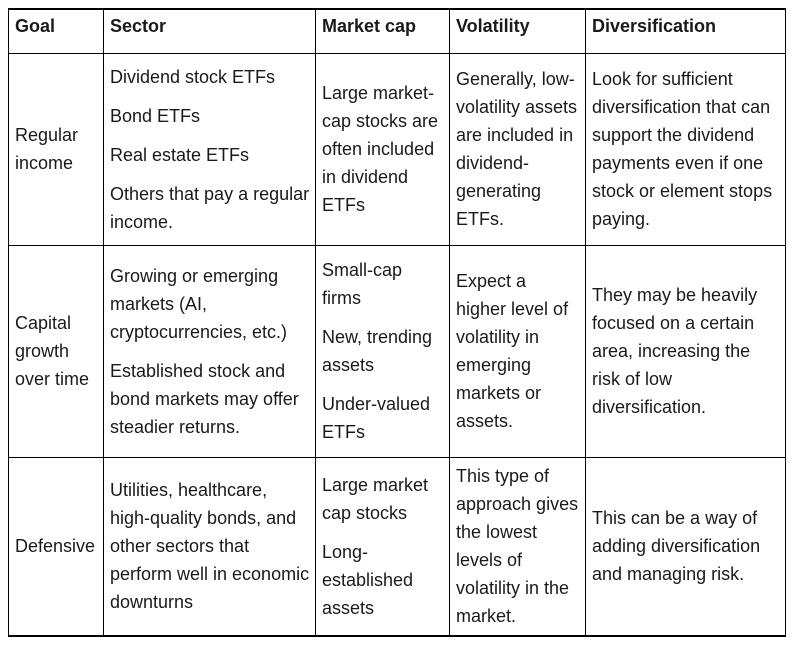  What do you see at coordinates (517, 31) in the screenshot?
I see `column-header-volatility: Volatility` at bounding box center [517, 31].